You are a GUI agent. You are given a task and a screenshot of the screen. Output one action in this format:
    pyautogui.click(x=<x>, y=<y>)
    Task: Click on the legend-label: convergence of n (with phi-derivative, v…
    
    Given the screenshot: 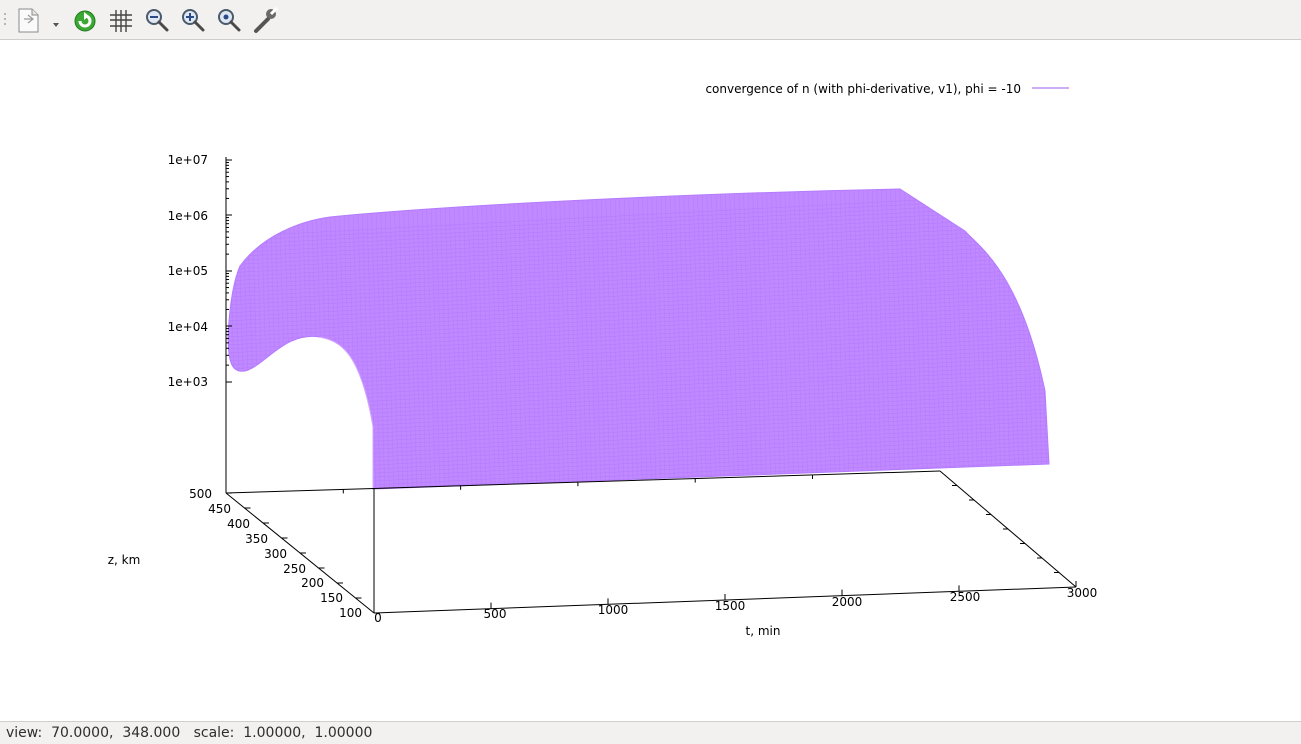 What is the action you would take?
    pyautogui.click(x=863, y=89)
    